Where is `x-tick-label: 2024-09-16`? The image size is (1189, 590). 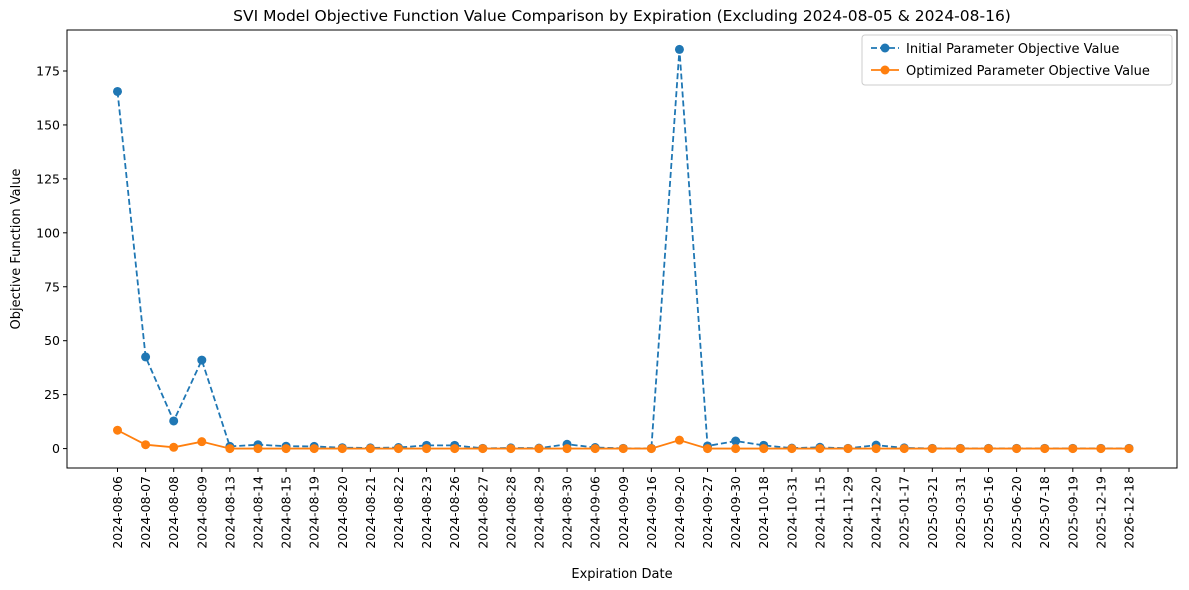 x-tick-label: 2024-09-16 is located at coordinates (651, 512).